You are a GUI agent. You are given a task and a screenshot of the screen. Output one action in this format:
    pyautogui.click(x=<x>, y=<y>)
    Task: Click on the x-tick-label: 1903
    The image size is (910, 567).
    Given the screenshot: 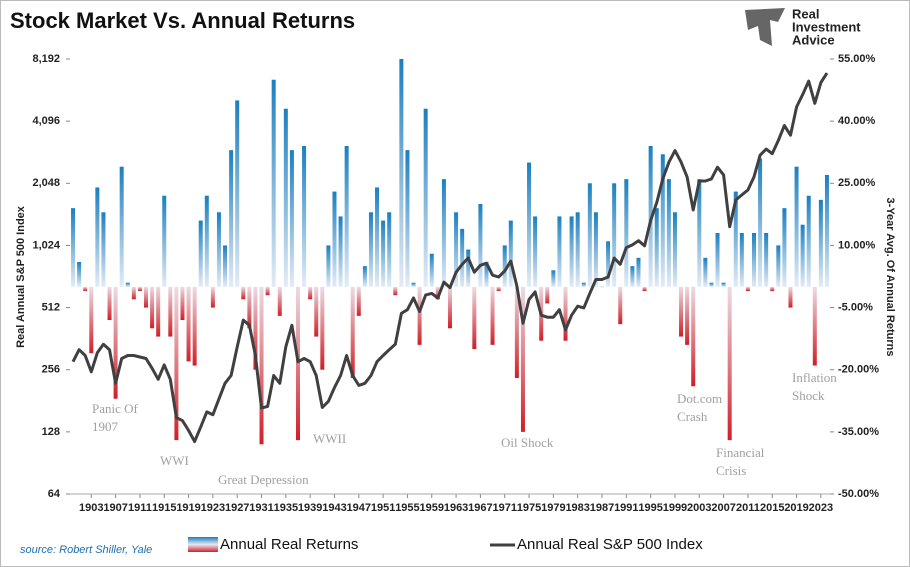 What is the action you would take?
    pyautogui.click(x=91, y=508)
    